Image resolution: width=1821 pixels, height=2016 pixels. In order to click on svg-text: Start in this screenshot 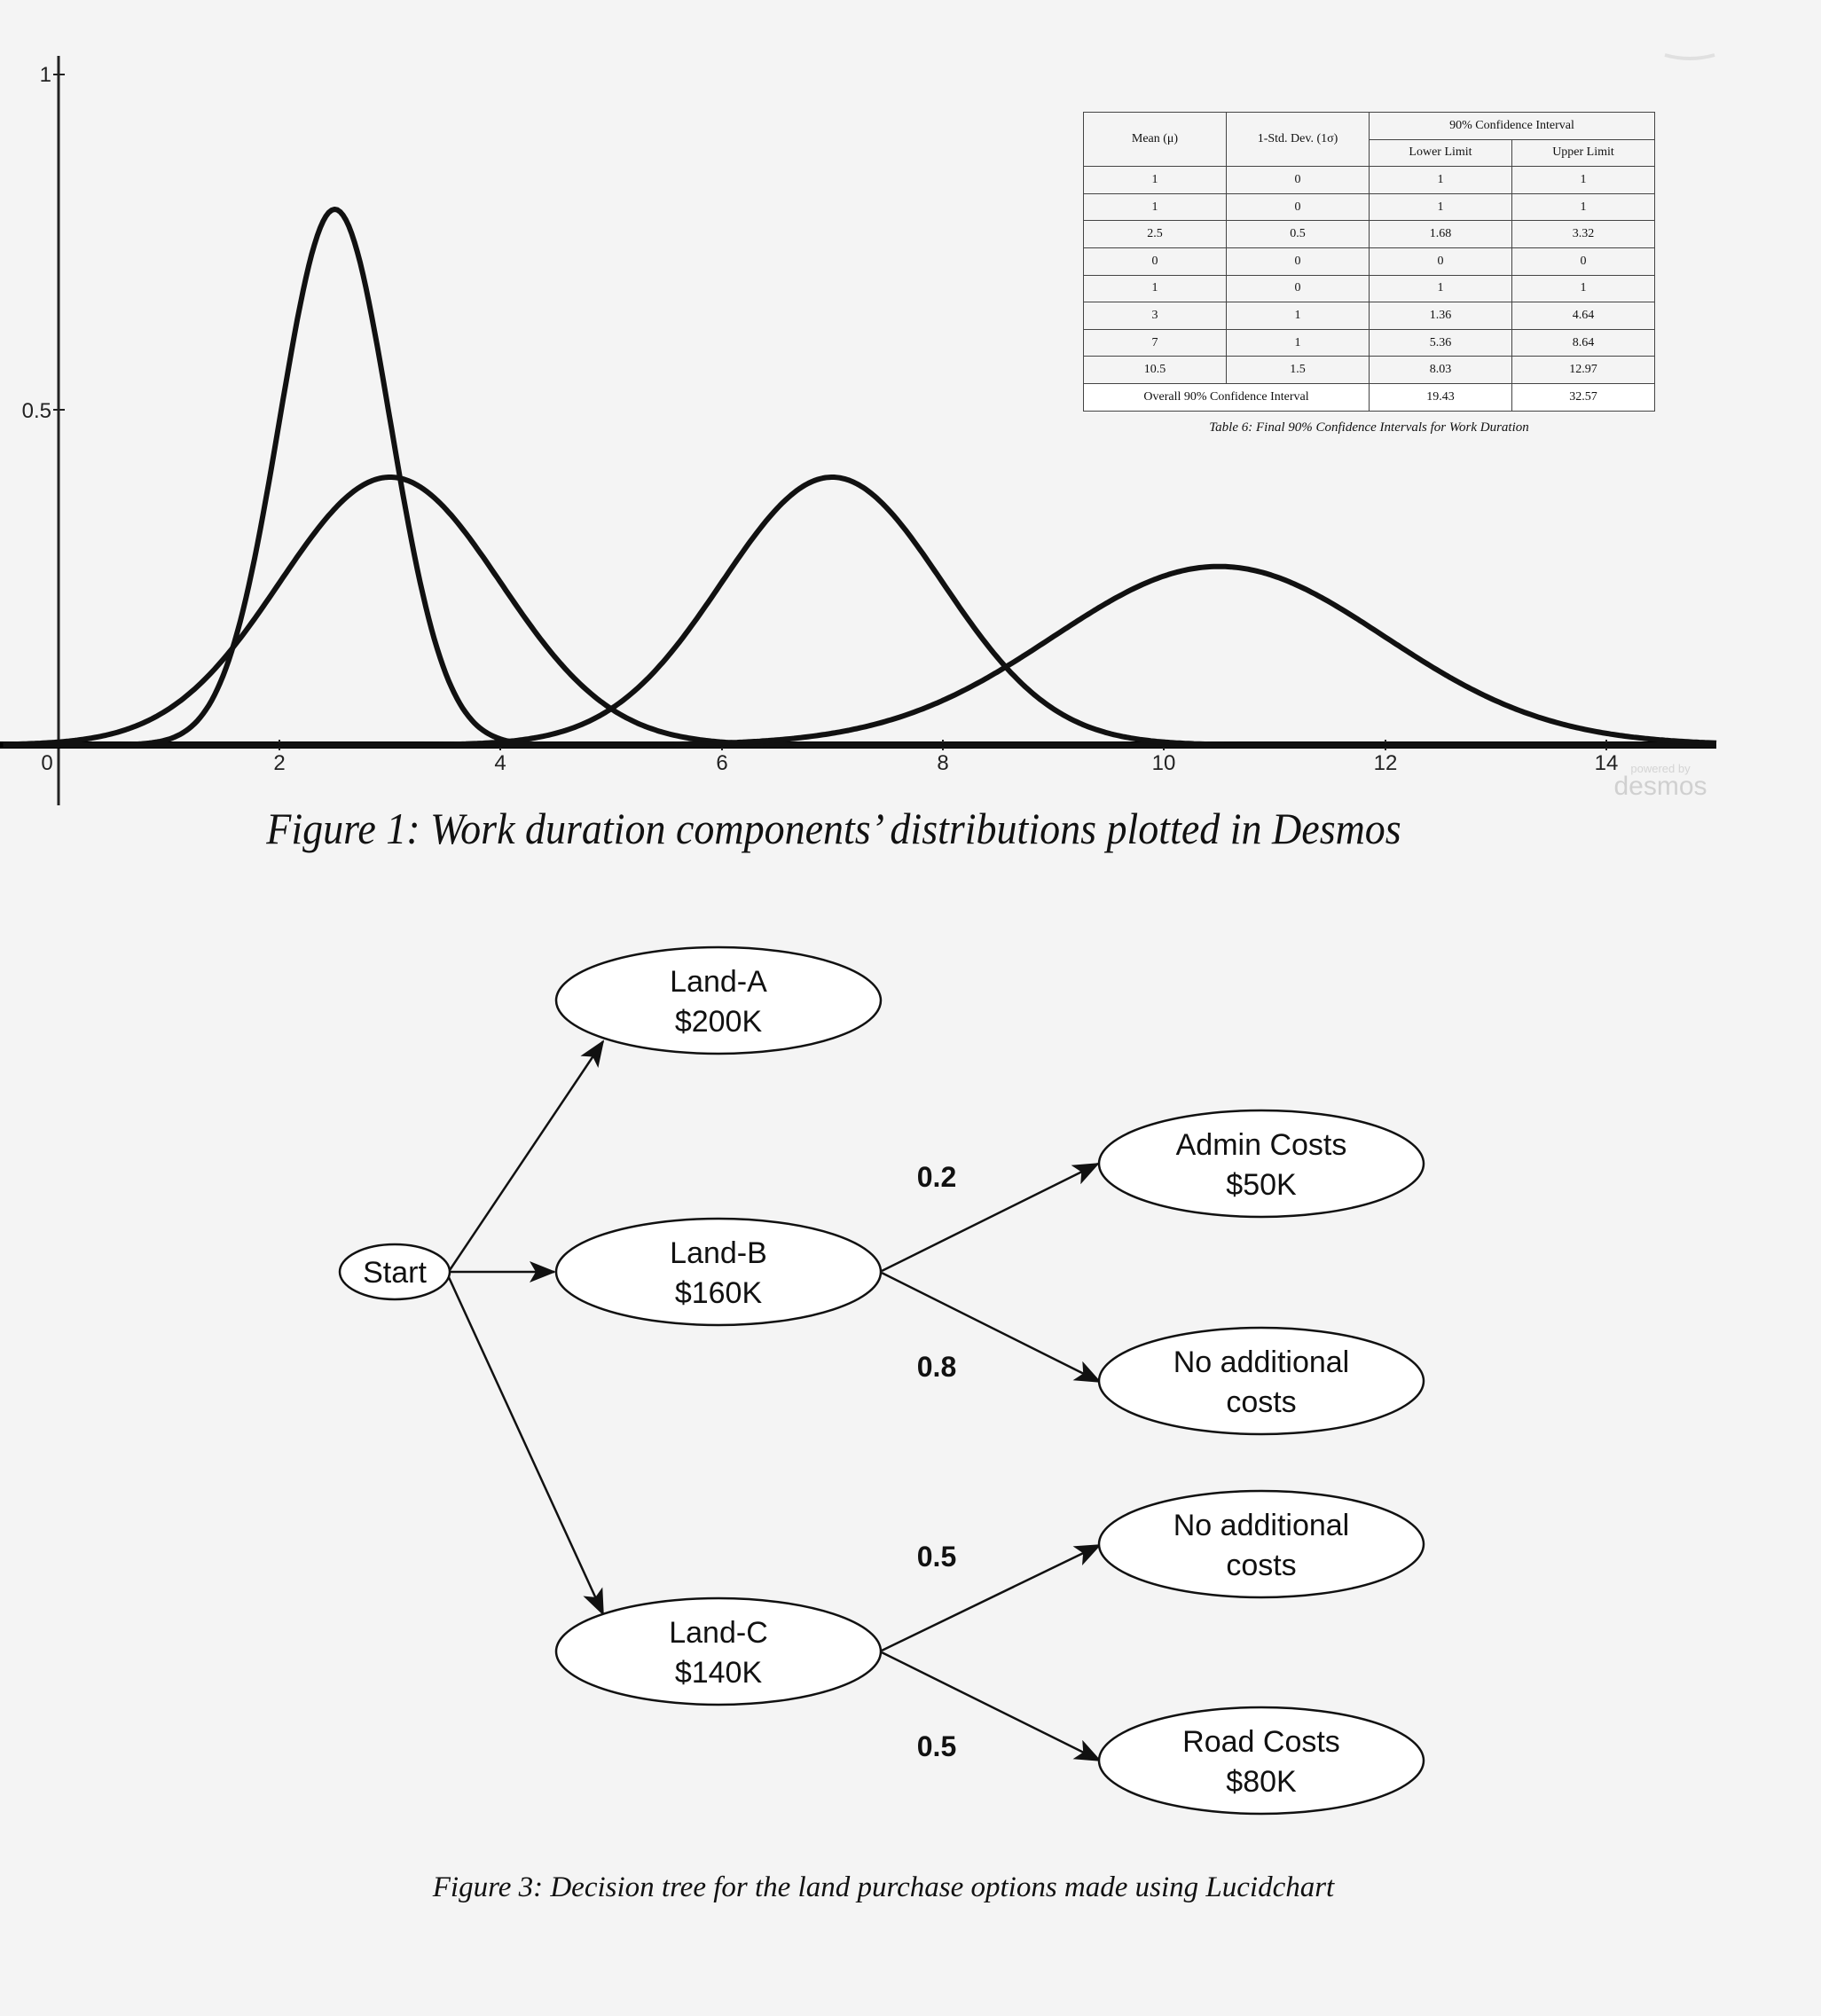, I will do `click(395, 1273)`.